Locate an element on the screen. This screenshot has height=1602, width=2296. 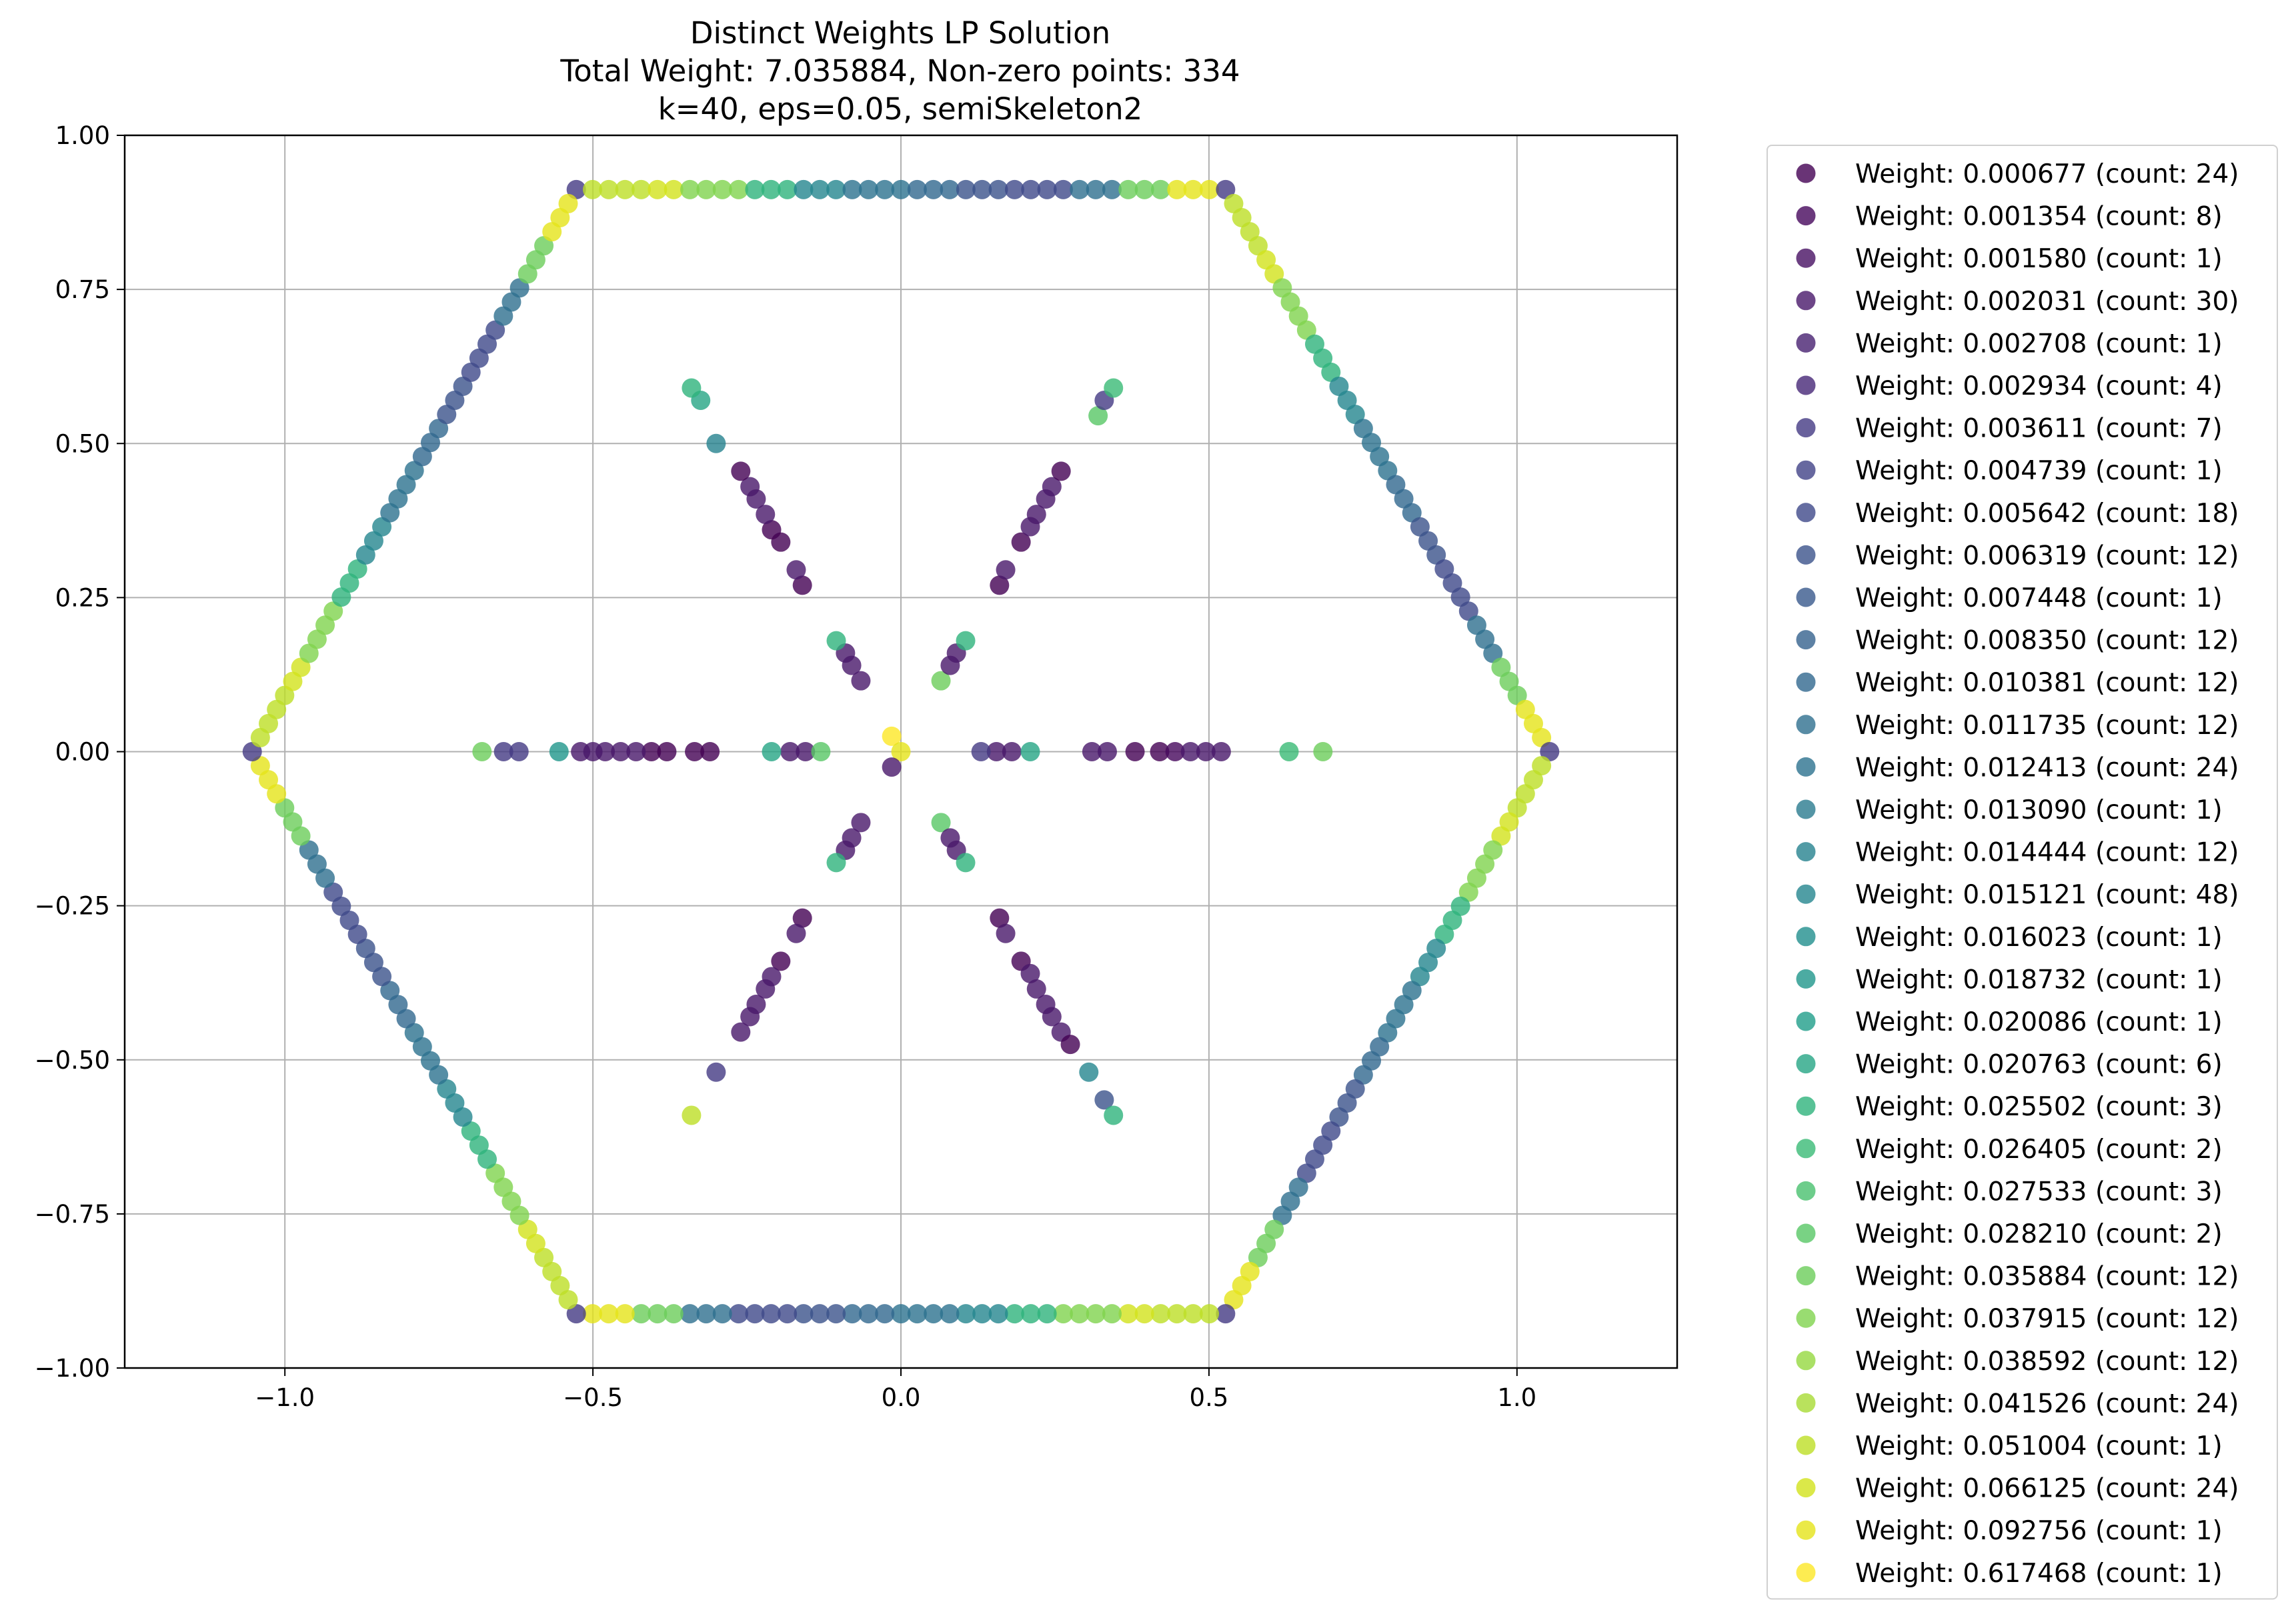
y-tick-label: 0.50 is located at coordinates (82, 443).